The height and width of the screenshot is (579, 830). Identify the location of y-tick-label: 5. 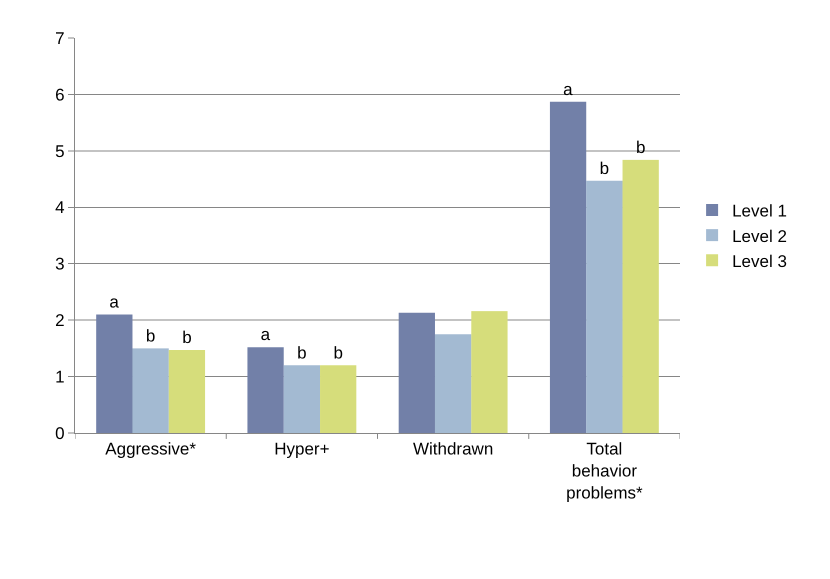
(60, 151).